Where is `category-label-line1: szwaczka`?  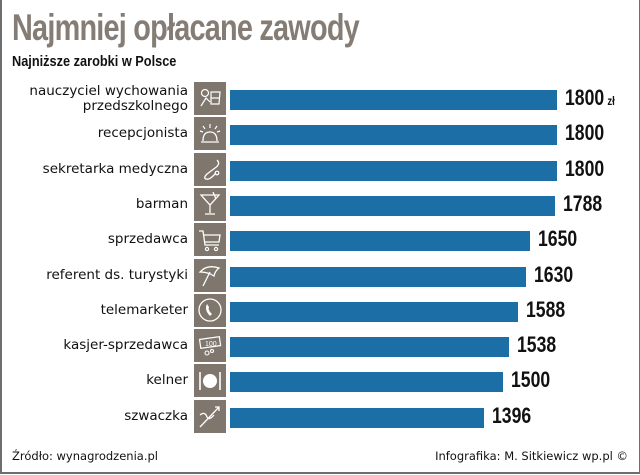 category-label-line1: szwaczka is located at coordinates (156, 415).